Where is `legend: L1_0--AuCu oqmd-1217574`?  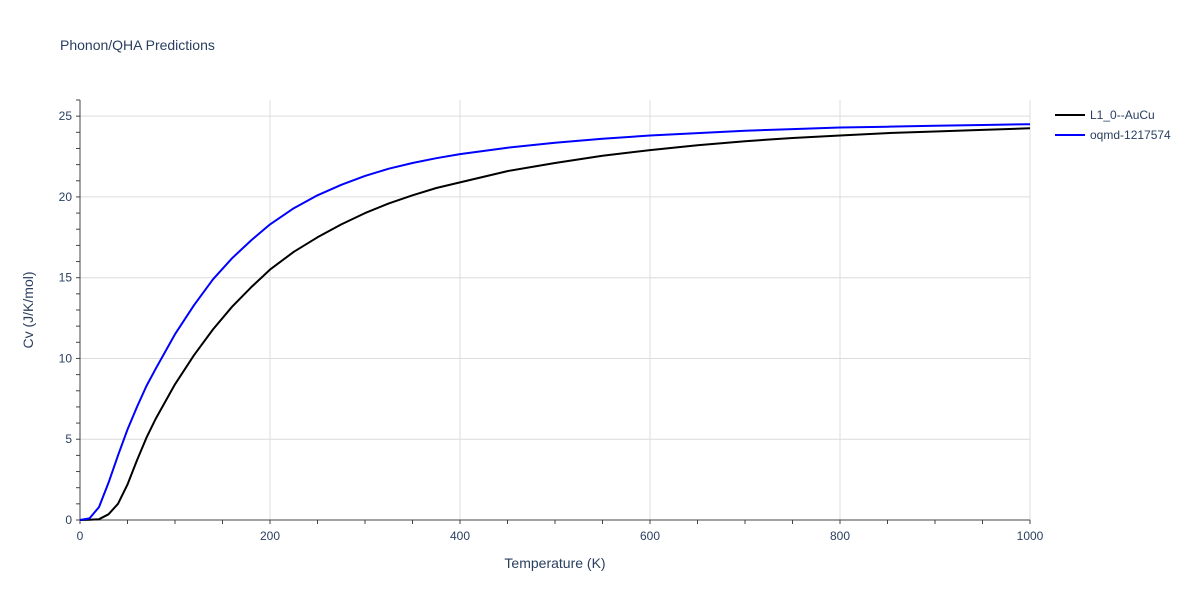
legend: L1_0--AuCu oqmd-1217574 is located at coordinates (1113, 125).